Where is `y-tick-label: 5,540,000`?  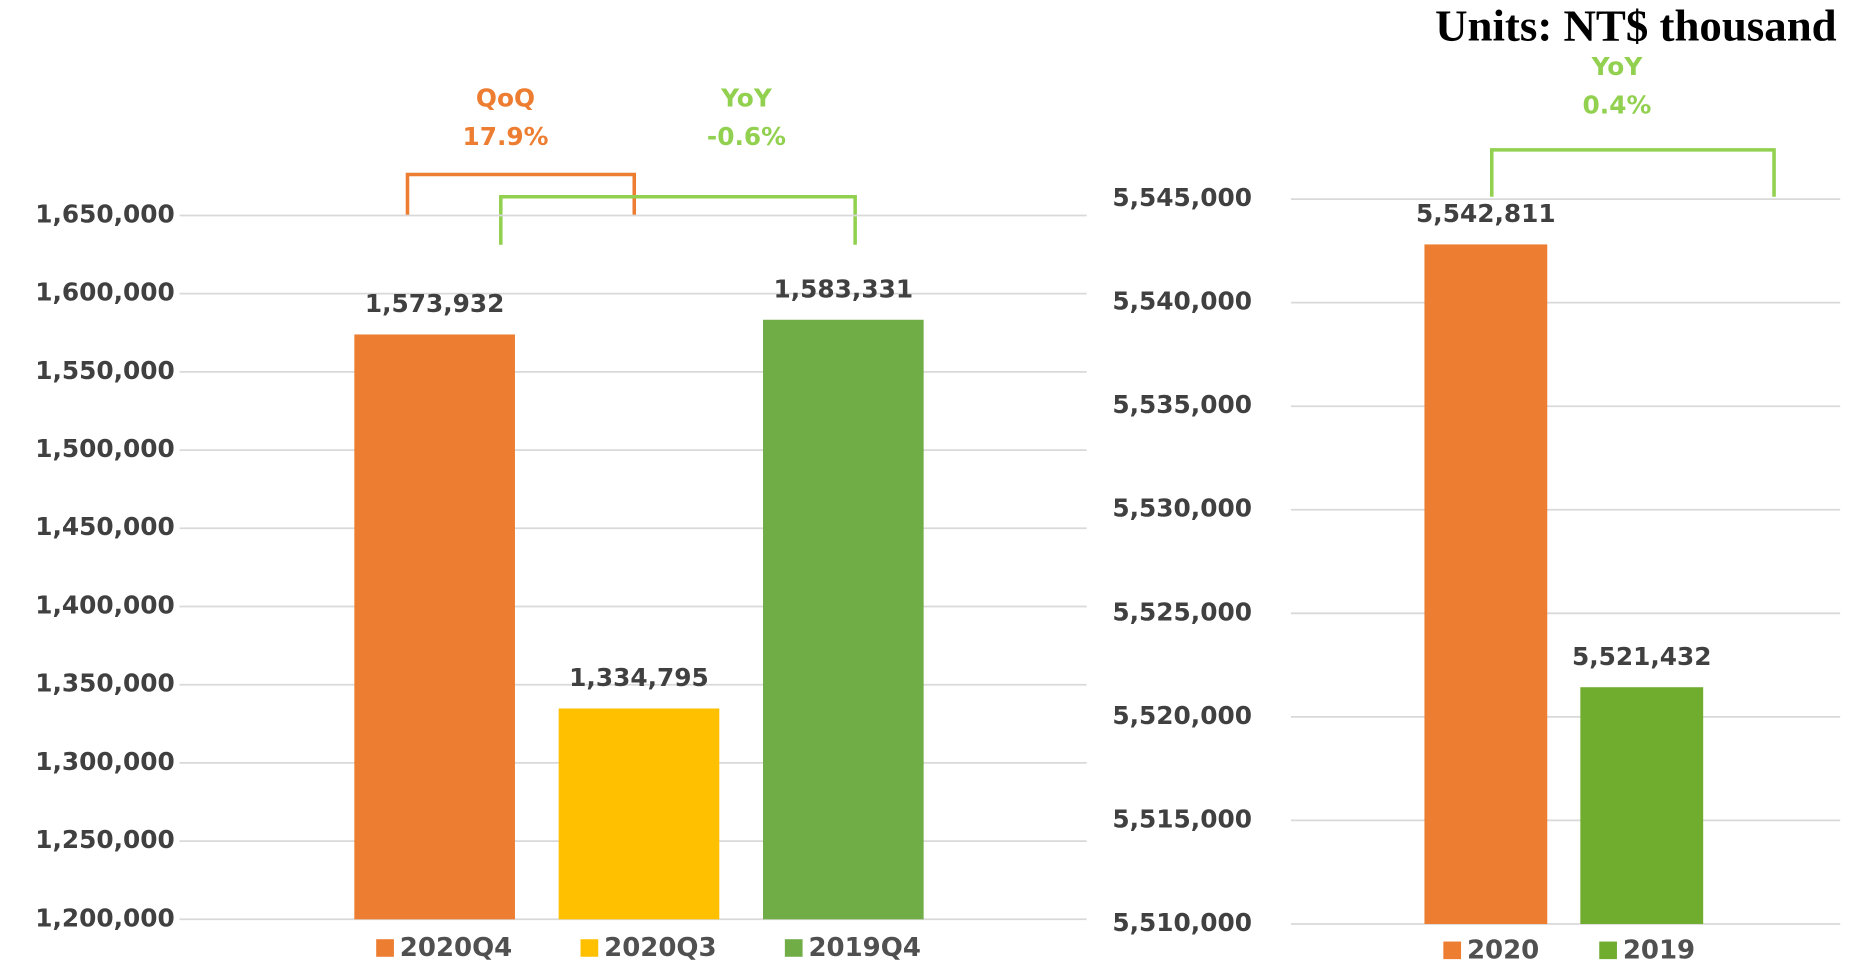 y-tick-label: 5,540,000 is located at coordinates (1182, 301).